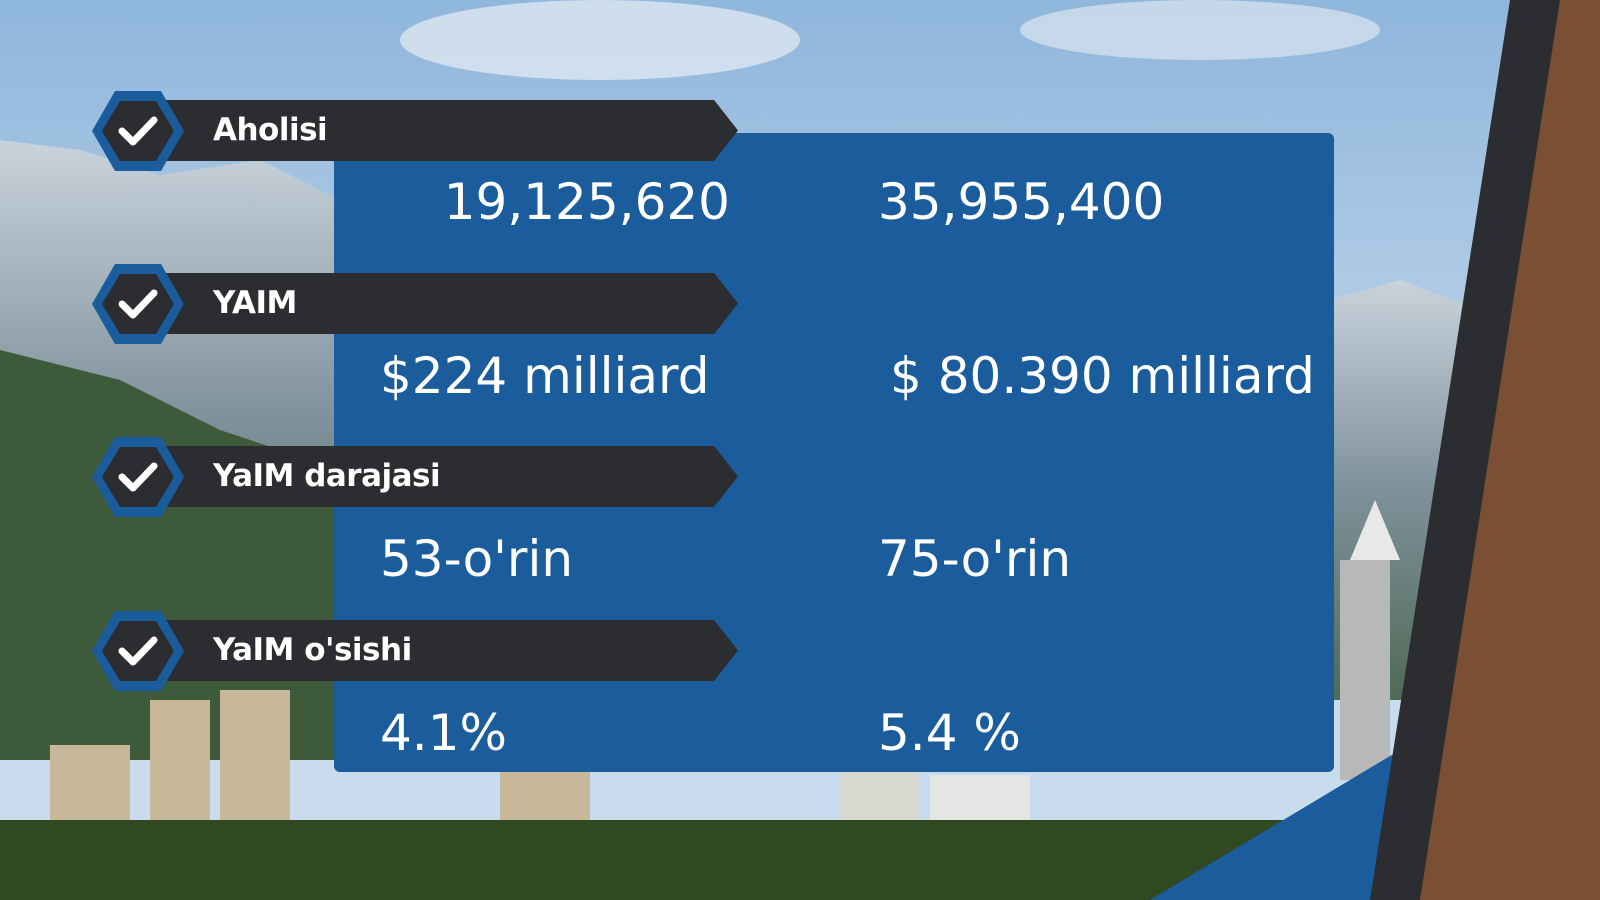 This screenshot has width=1600, height=900. I want to click on value: $224 milliard, so click(545, 376).